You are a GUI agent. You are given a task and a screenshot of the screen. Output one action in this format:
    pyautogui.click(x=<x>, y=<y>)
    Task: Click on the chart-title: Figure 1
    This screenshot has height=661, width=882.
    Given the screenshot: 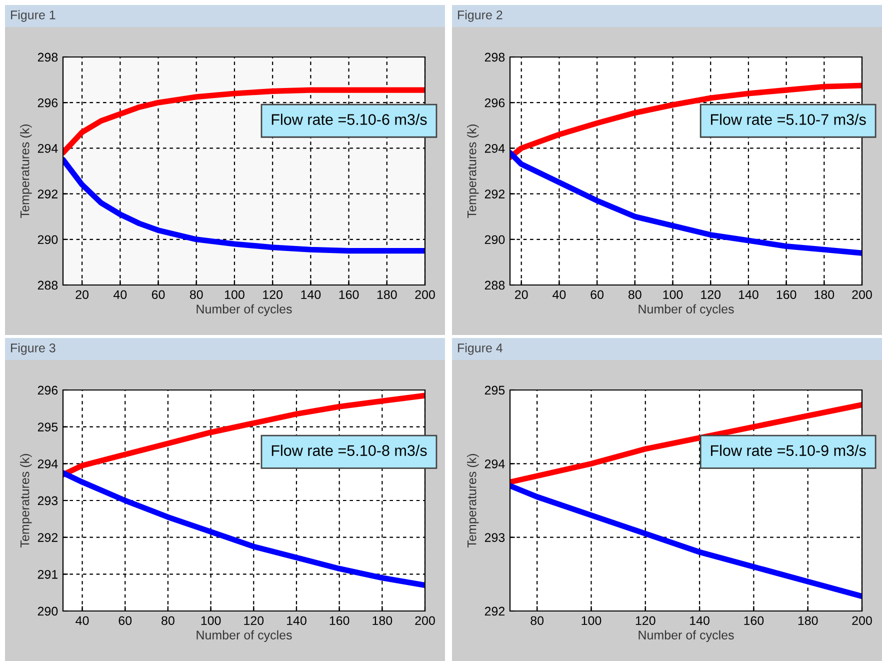 What is the action you would take?
    pyautogui.click(x=33, y=16)
    